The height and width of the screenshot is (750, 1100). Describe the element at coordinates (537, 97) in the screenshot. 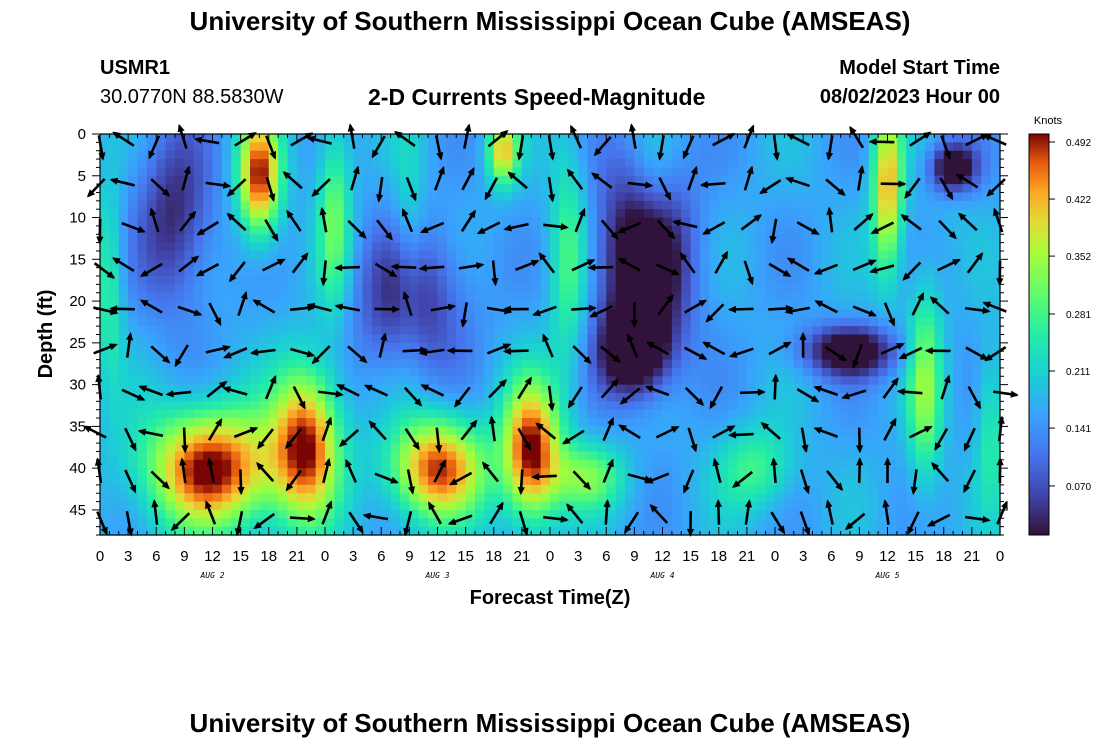

I see `chart-subtitle: 2-D Currents Speed-Magnitude` at that location.